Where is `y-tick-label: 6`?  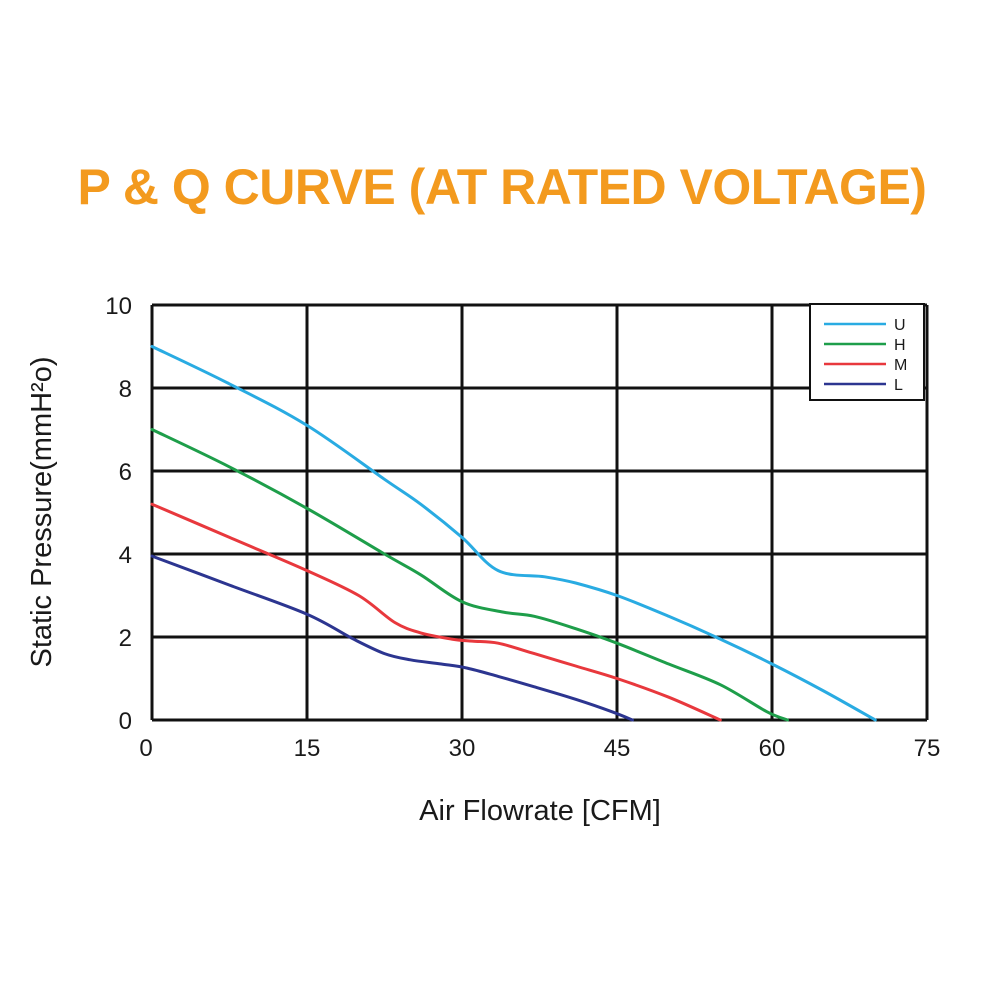 y-tick-label: 6 is located at coordinates (125, 472).